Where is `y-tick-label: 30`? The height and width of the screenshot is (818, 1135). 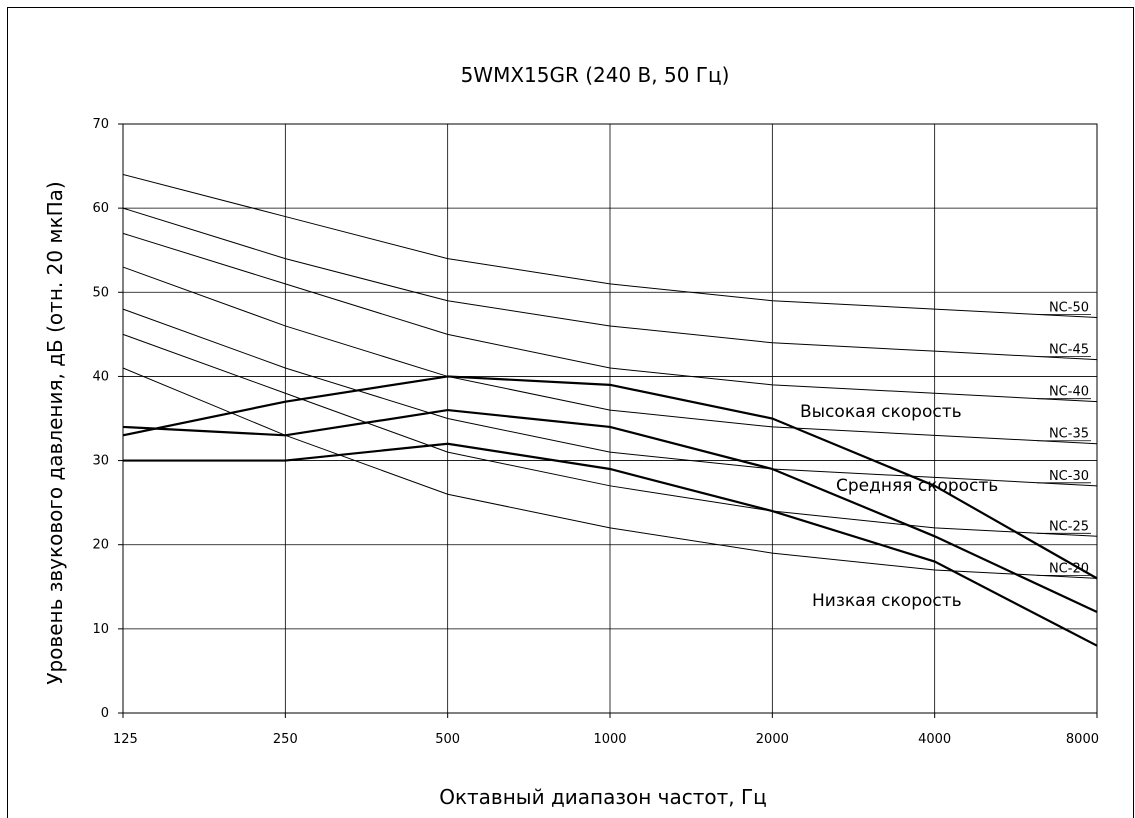
y-tick-label: 30 is located at coordinates (100, 461).